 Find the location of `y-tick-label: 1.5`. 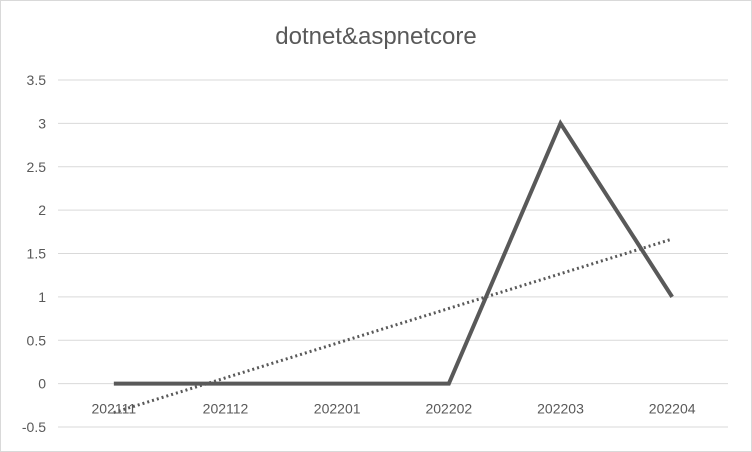

y-tick-label: 1.5 is located at coordinates (37, 254).